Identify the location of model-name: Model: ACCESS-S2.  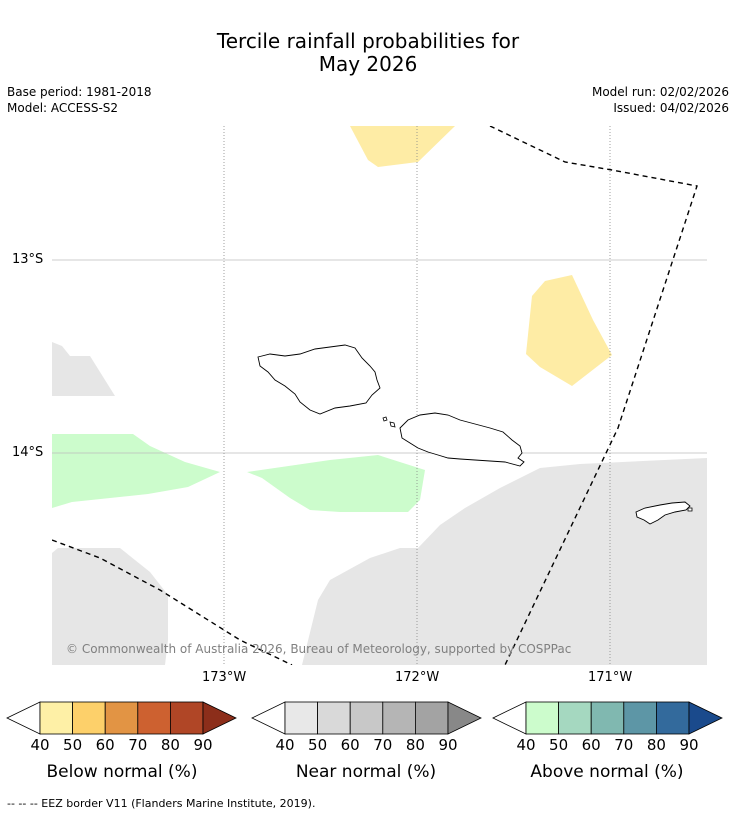
(63, 108).